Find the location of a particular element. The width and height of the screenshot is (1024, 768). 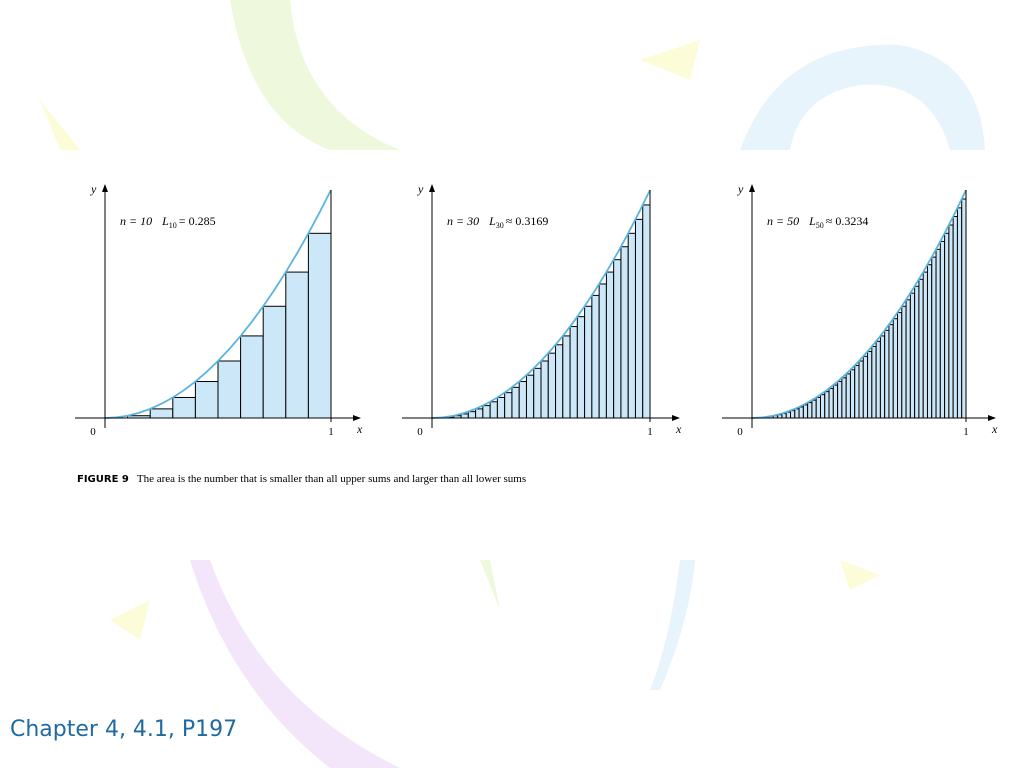

annotation: n = 30 L30 ≈ 0.3169 is located at coordinates (497, 222).